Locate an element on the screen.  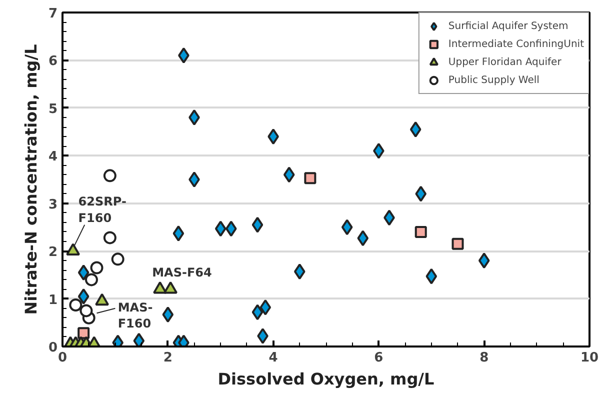
y-tick-label: 4 is located at coordinates (53, 157).